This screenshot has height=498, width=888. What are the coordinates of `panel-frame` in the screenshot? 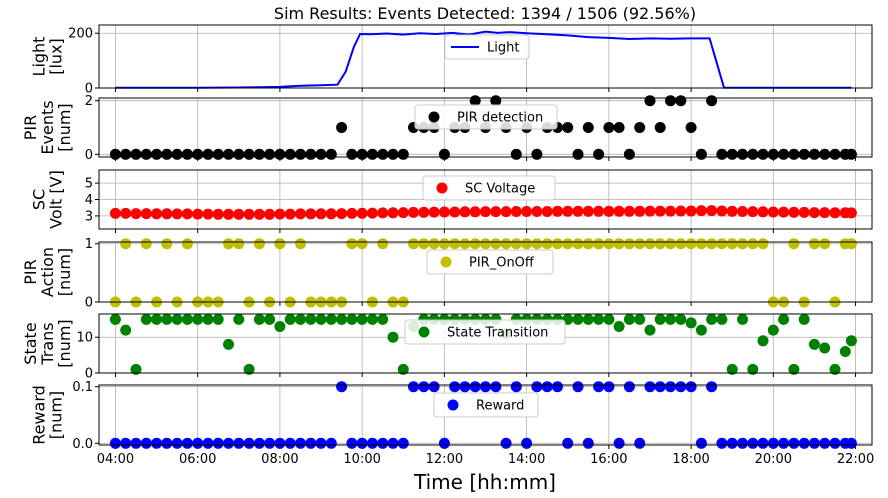 It's located at (485, 415).